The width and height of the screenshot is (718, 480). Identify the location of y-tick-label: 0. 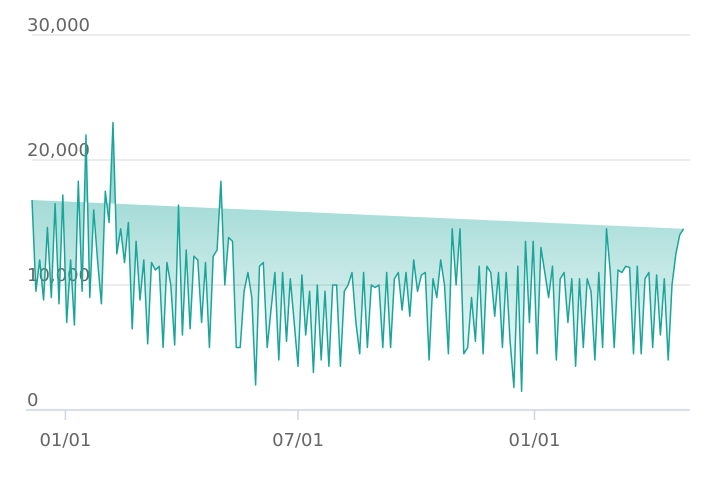
(32, 400).